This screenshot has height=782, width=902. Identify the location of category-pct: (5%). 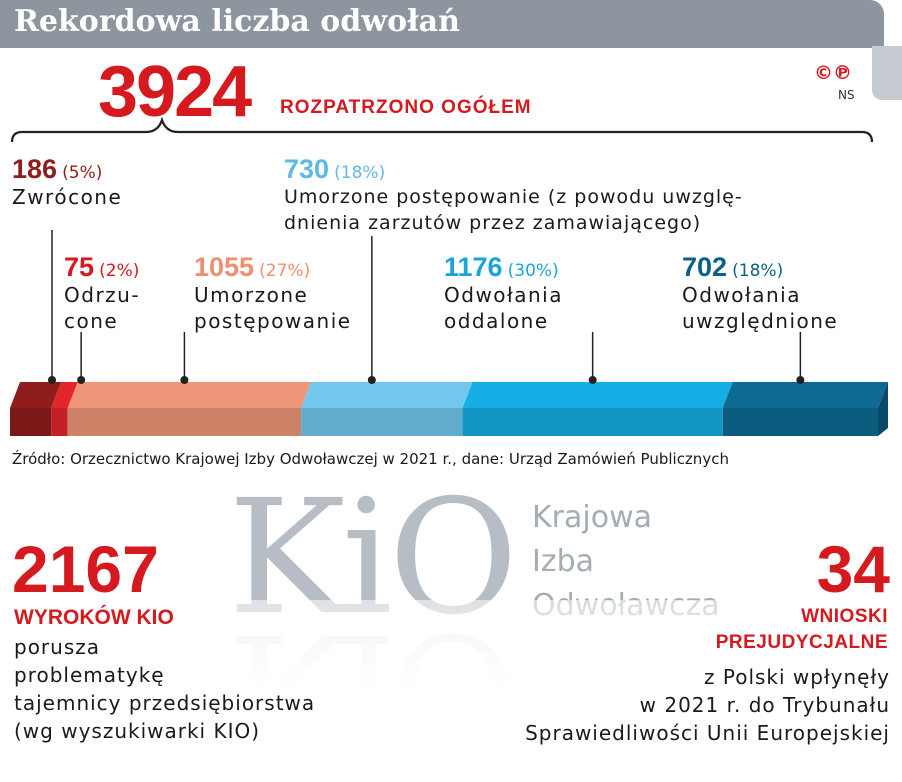
(82, 173).